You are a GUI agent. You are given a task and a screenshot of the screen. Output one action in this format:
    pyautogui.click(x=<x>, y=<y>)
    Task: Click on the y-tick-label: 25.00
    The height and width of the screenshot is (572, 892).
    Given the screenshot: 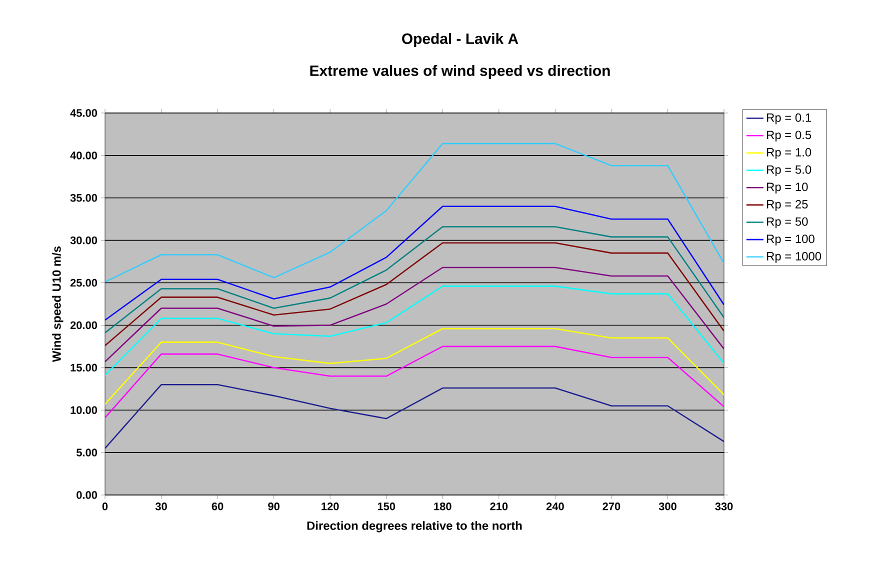 What is the action you would take?
    pyautogui.click(x=84, y=282)
    